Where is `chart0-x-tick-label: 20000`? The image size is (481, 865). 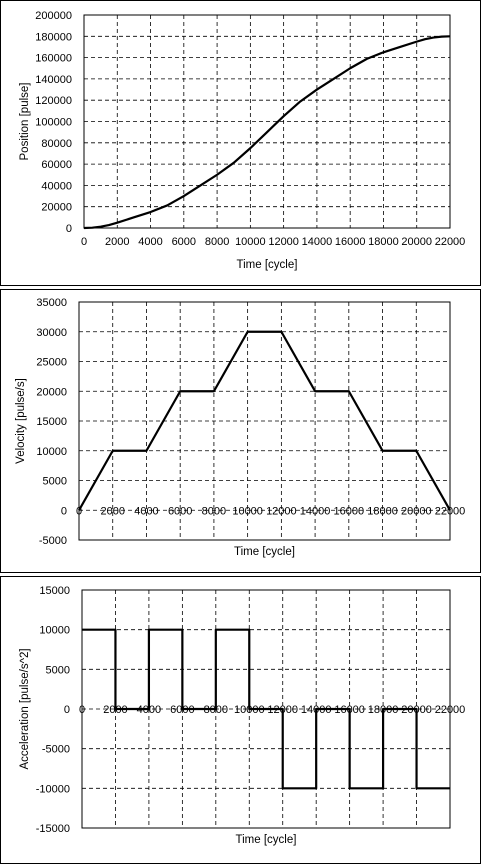
chart0-x-tick-label: 20000 is located at coordinates (416, 242).